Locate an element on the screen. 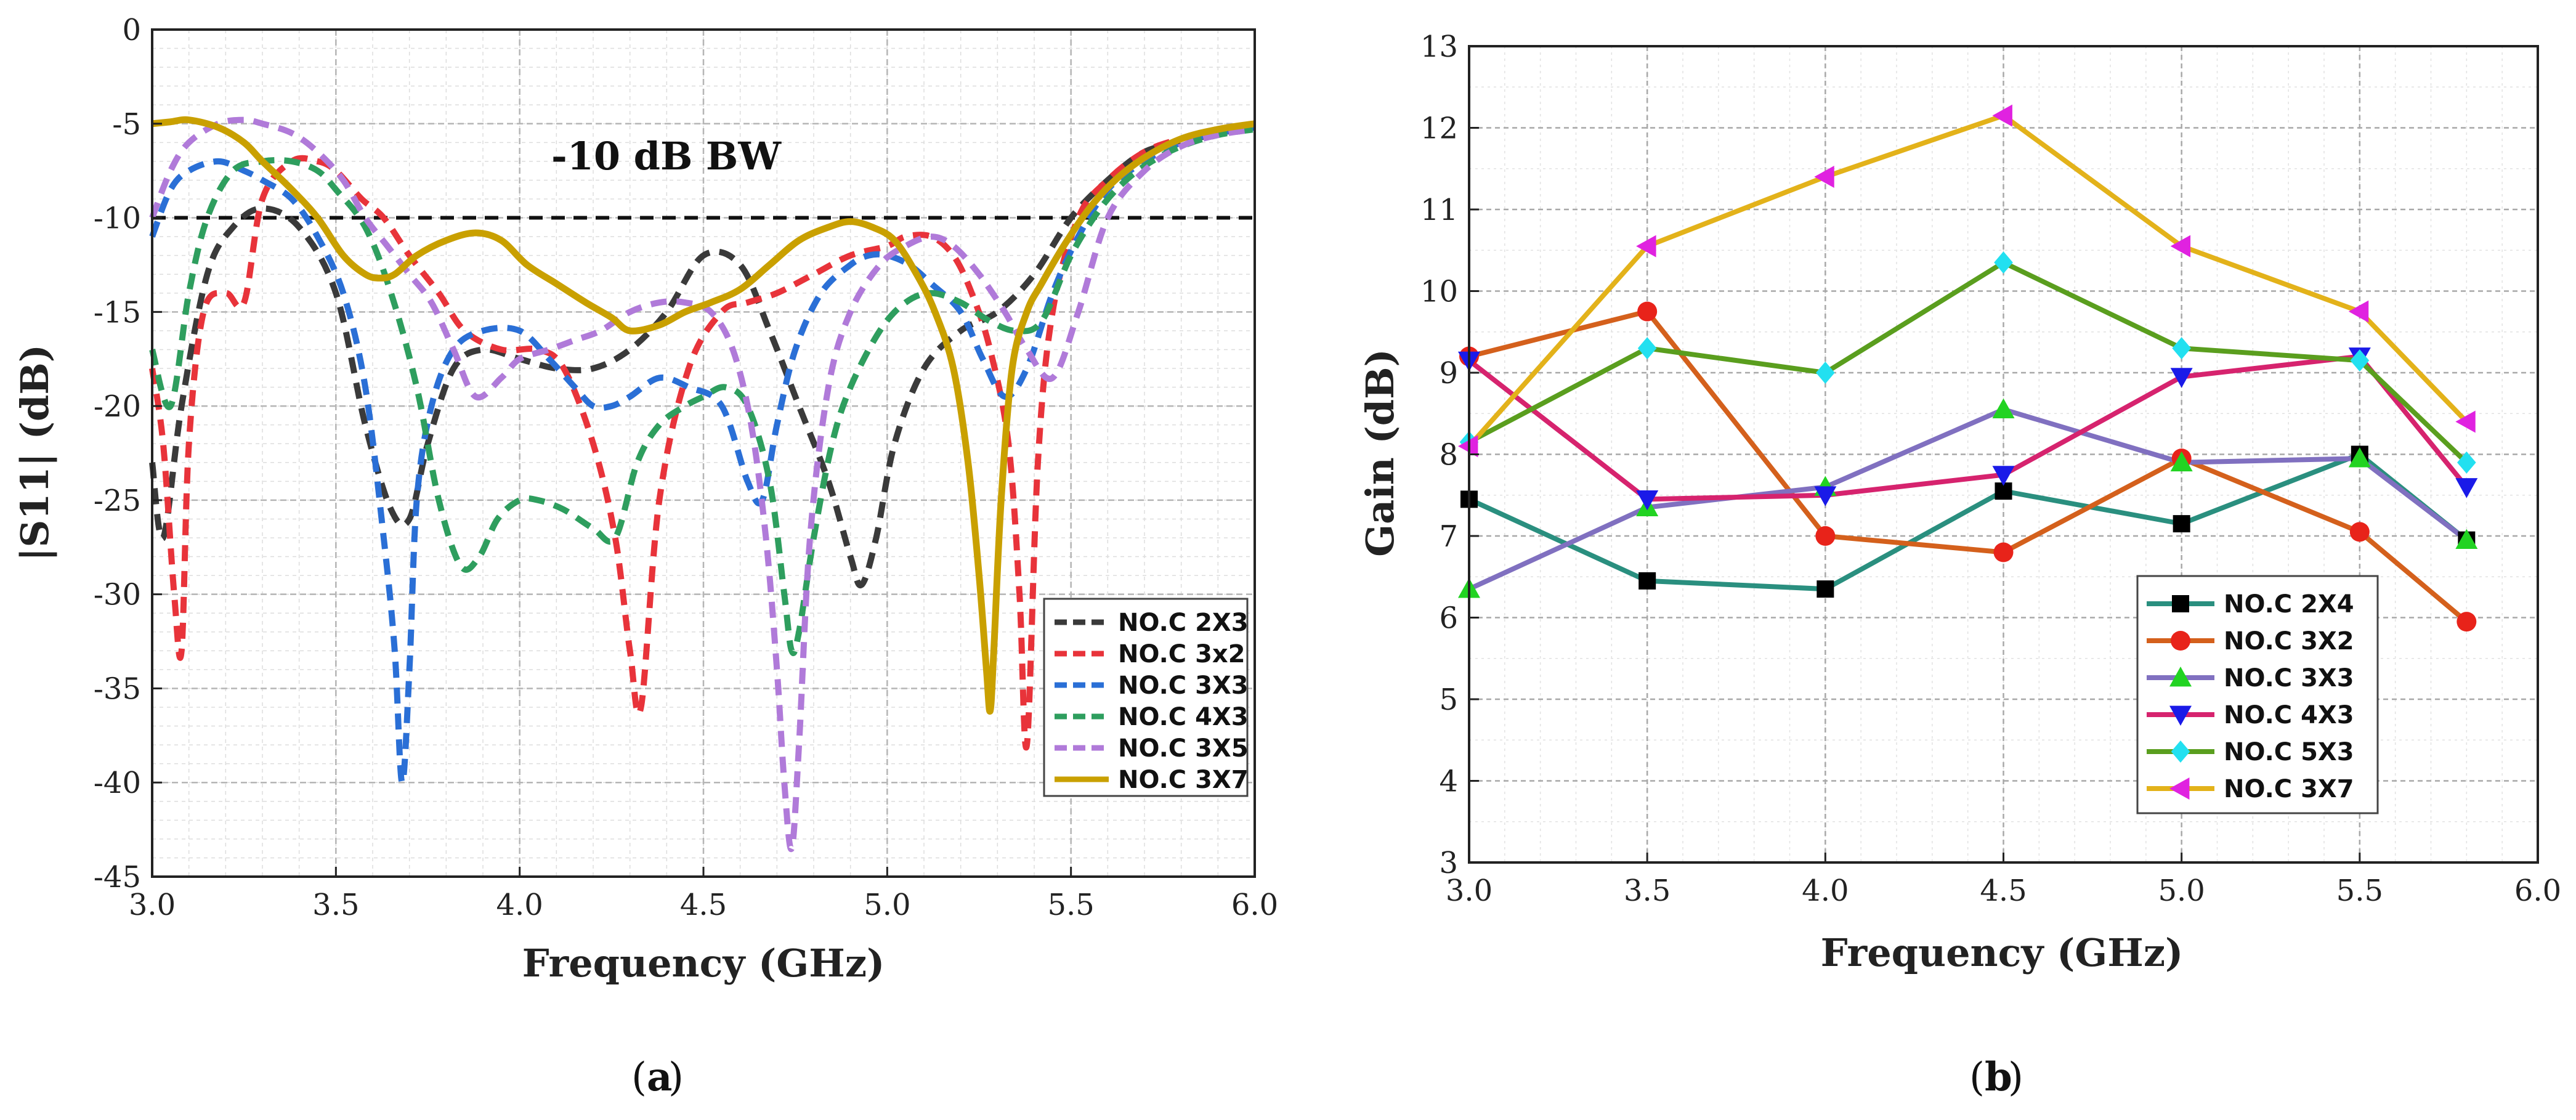 This screenshot has width=2576, height=1120. legend-label: NO.C 2X4 is located at coordinates (2289, 605).